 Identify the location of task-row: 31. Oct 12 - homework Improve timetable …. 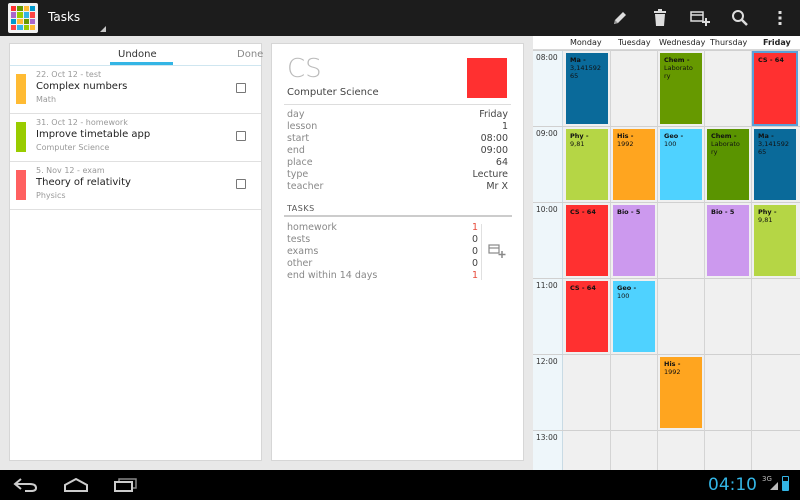
(135, 138).